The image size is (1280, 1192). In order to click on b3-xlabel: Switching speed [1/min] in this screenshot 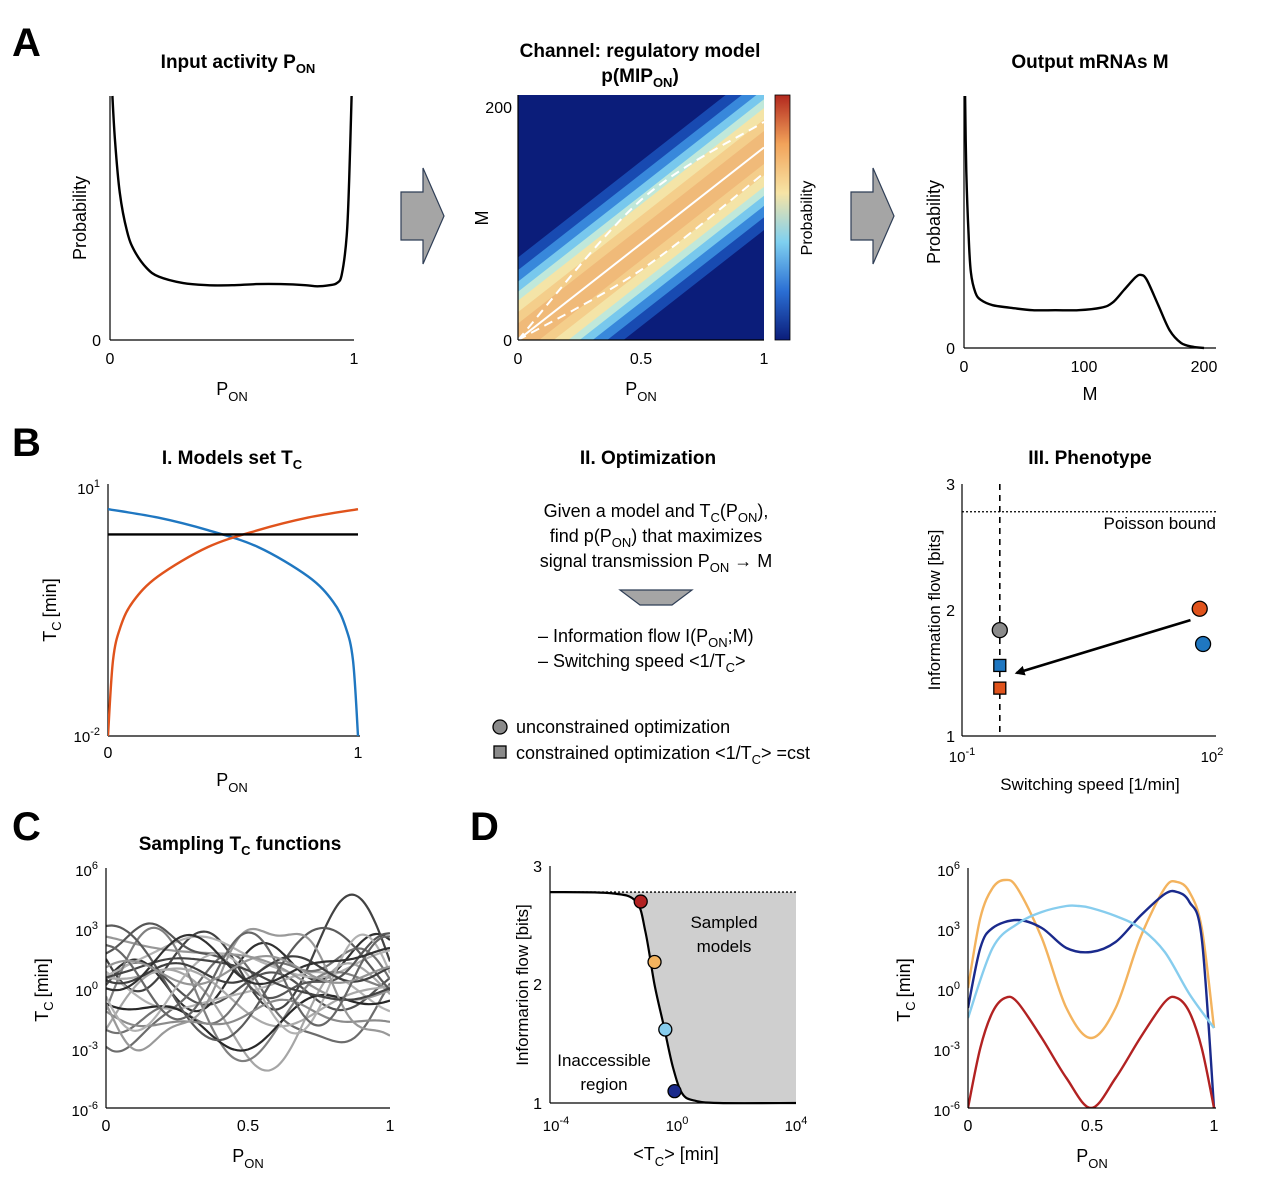, I will do `click(1090, 784)`.